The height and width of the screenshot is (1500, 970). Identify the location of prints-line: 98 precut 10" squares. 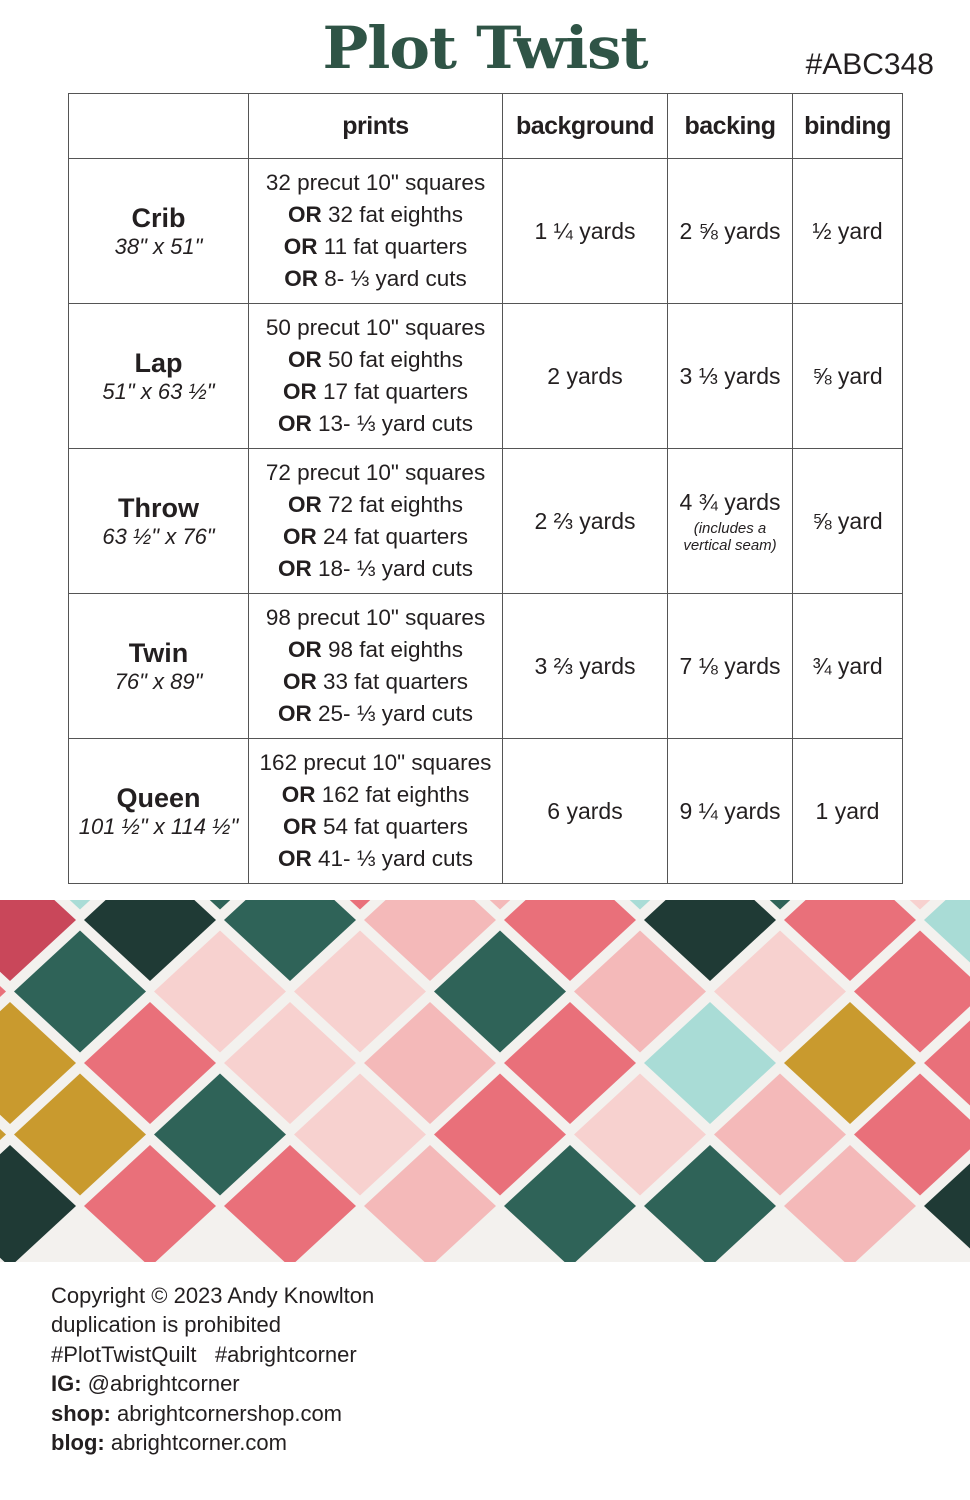
(375, 617).